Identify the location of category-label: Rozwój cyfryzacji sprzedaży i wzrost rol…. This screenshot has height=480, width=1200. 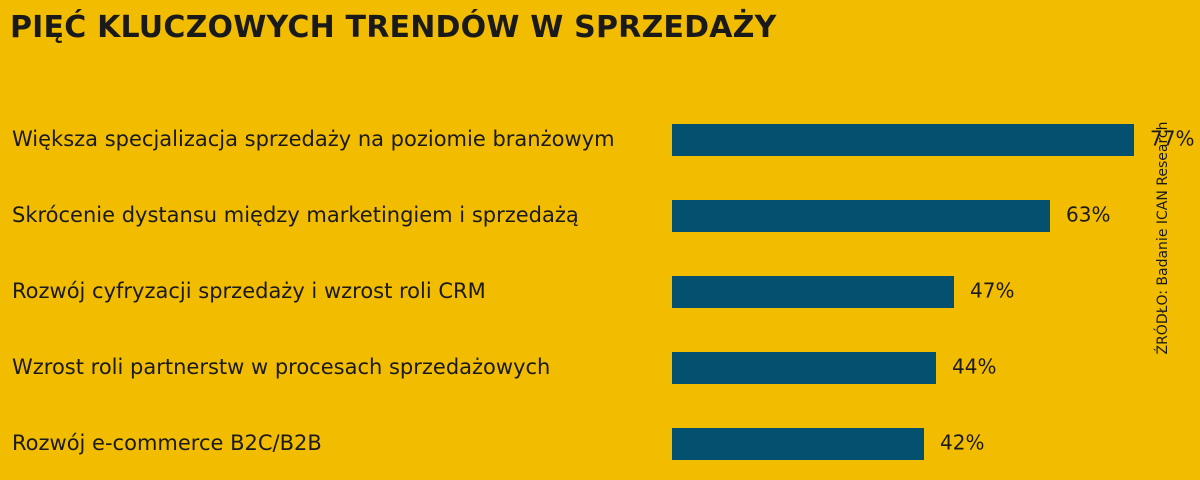
(249, 291).